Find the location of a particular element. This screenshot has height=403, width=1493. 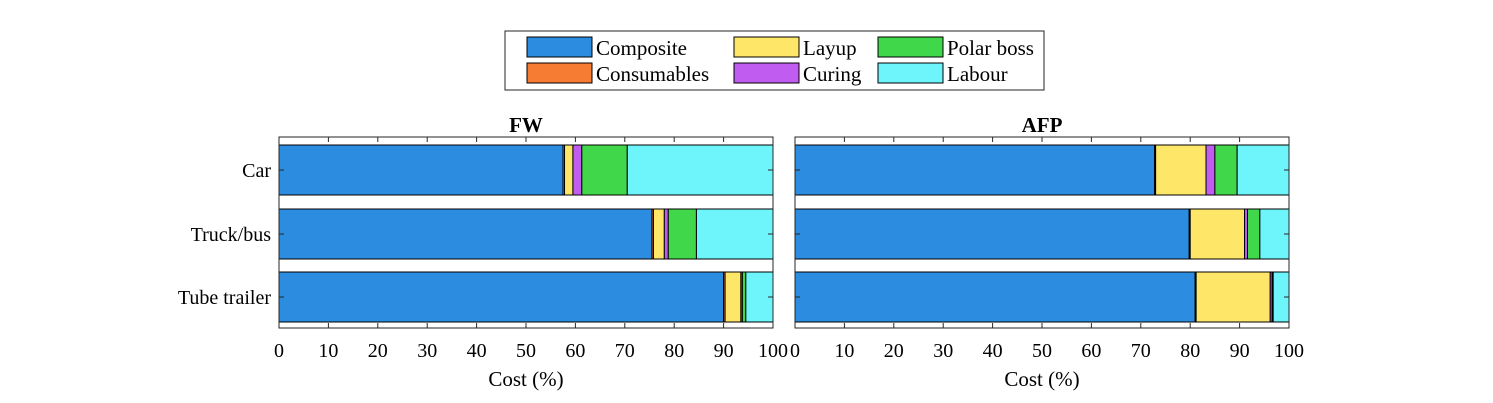

bar-fw-tube-trailer-composite is located at coordinates (501, 297).